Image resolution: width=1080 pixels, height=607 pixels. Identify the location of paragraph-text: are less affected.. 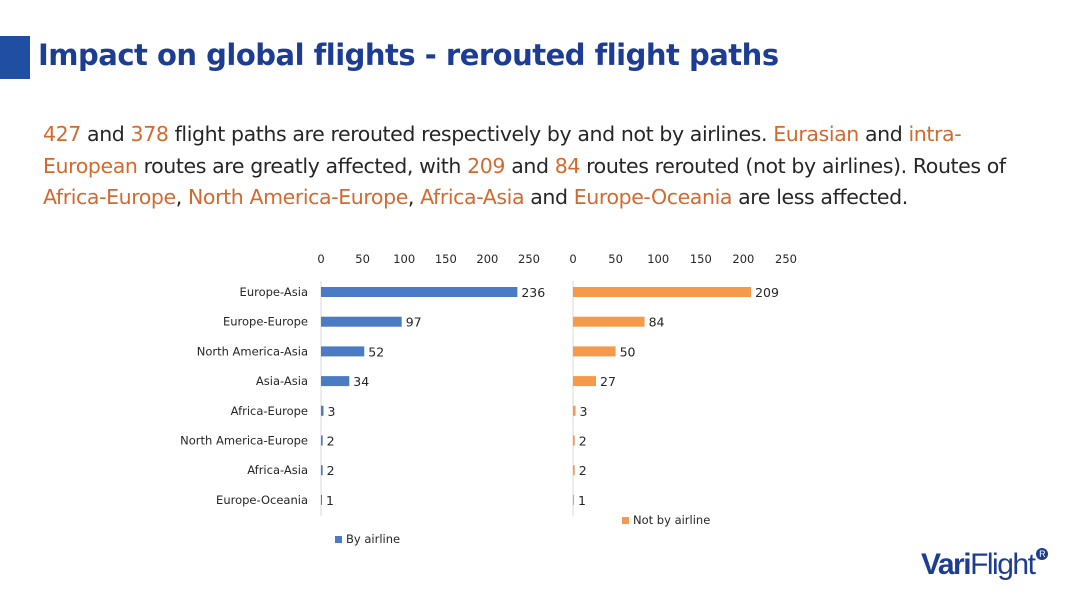
(820, 197).